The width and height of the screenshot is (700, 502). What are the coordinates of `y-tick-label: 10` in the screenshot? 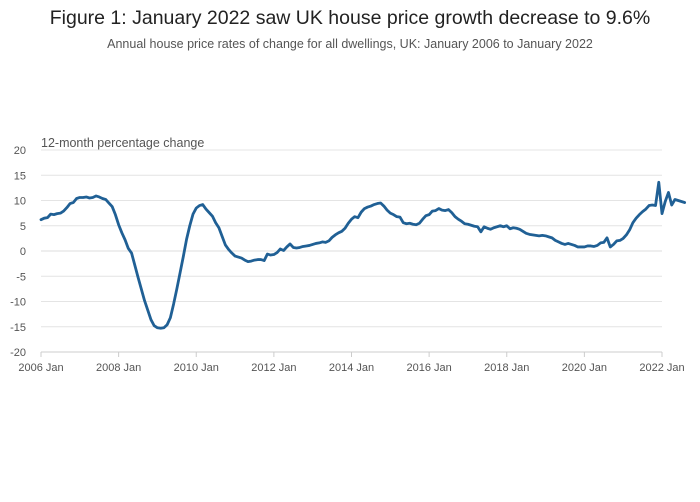 It's located at (20, 202).